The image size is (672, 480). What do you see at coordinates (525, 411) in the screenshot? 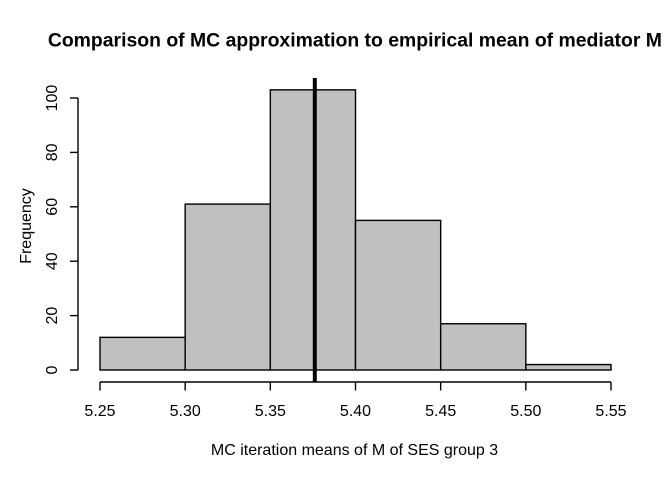
I see `svg-text: 5.50` at bounding box center [525, 411].